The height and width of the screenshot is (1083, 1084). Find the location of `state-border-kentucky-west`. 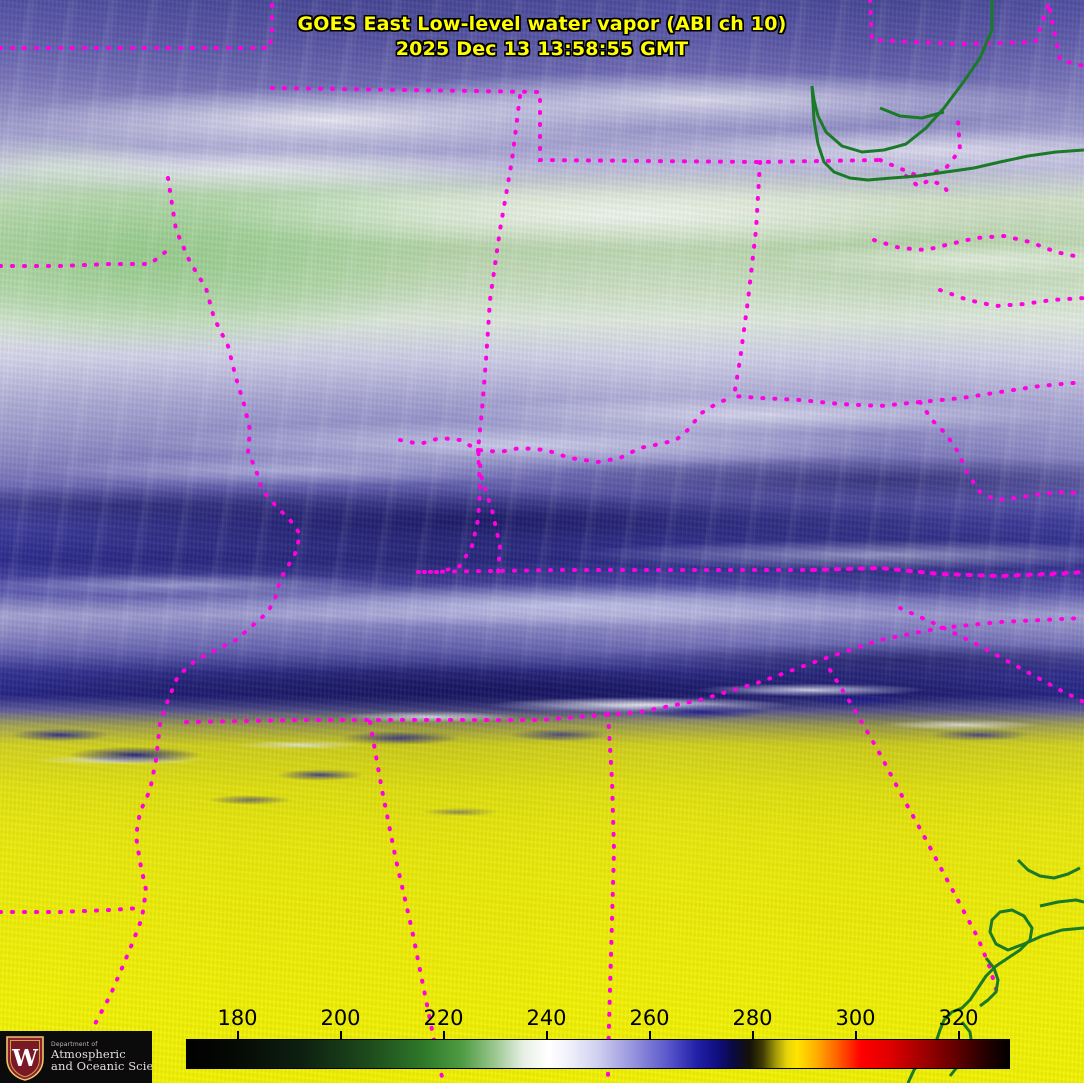

state-border-kentucky-west is located at coordinates (449, 511).